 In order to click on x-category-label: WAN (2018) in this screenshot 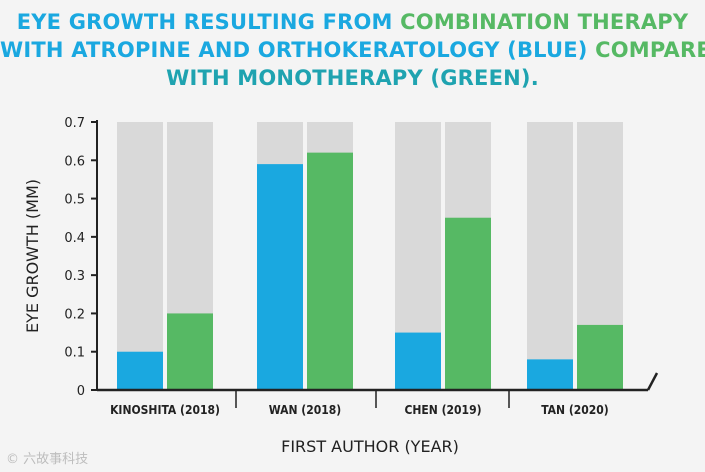, I will do `click(305, 410)`.